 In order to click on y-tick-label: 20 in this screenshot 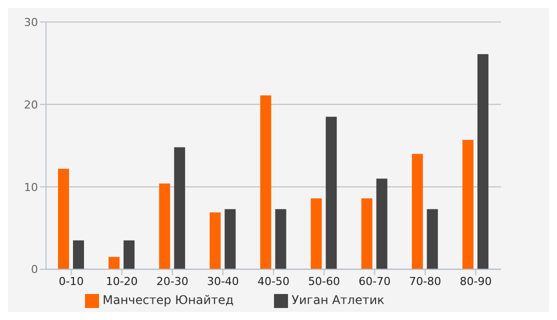, I will do `click(31, 105)`.